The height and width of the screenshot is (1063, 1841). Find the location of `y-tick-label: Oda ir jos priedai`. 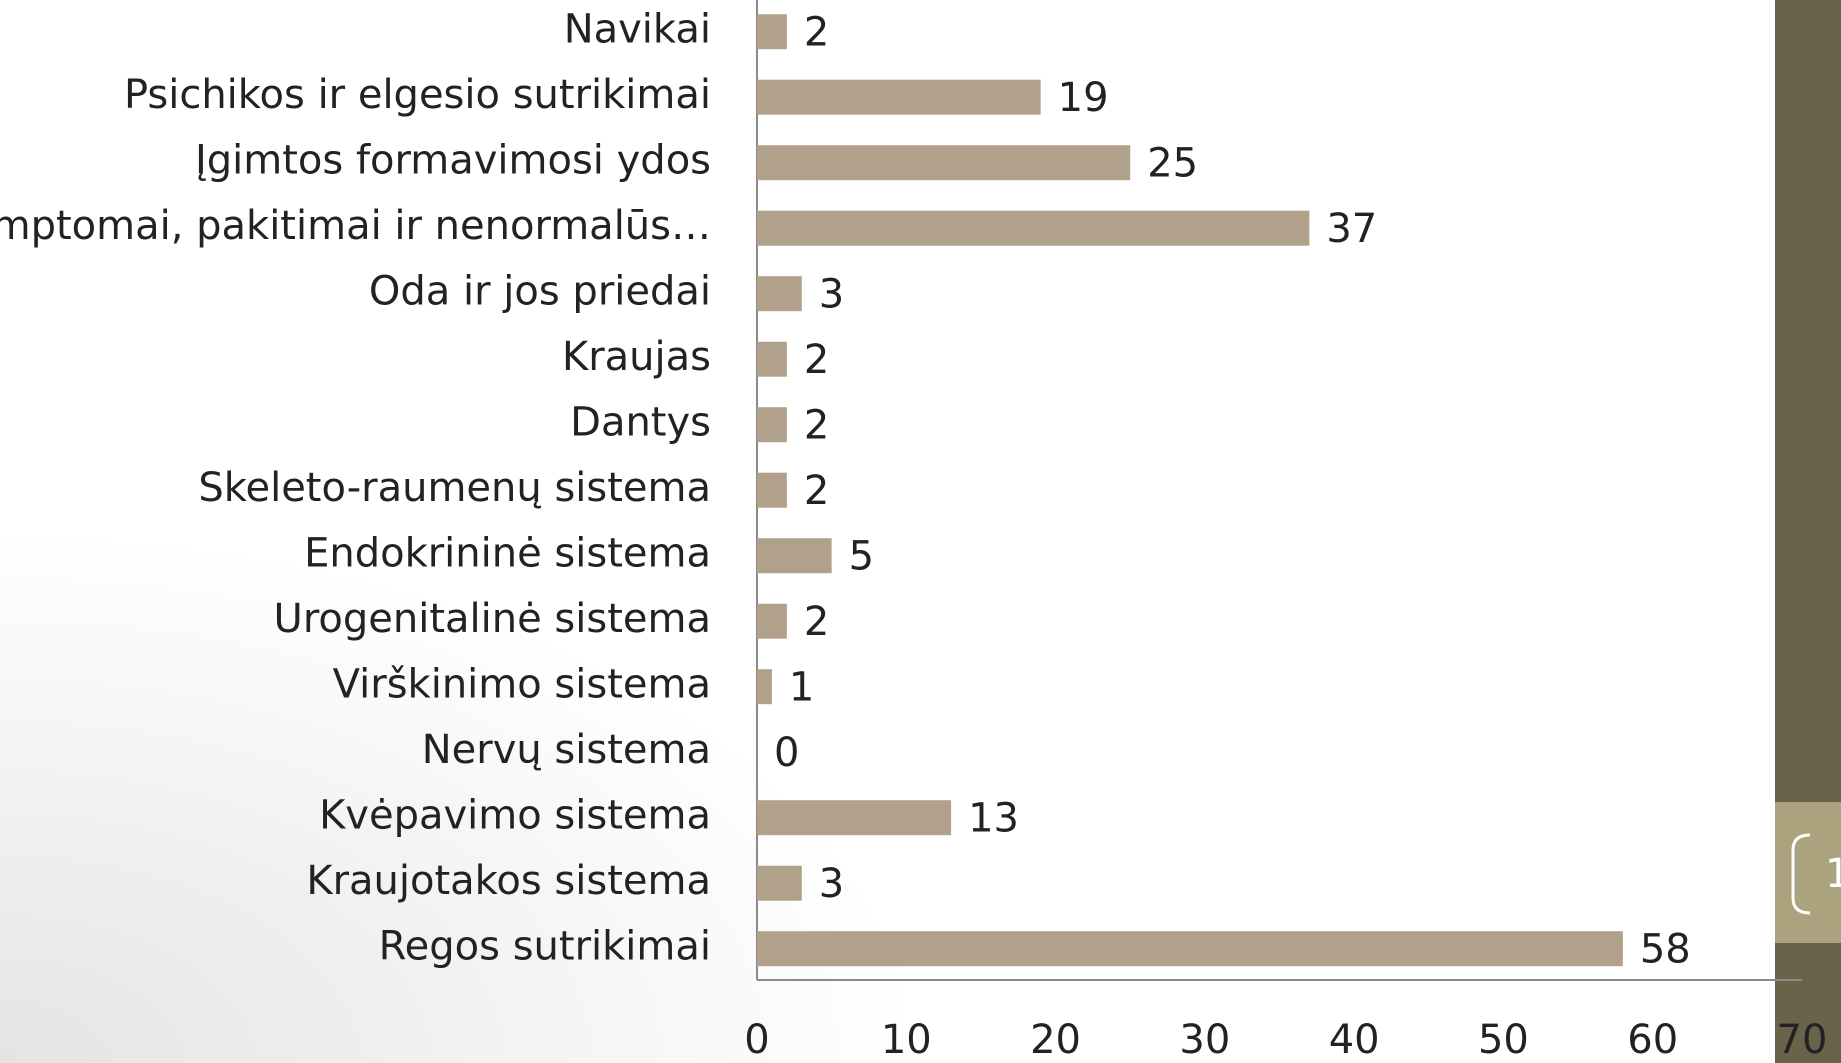

y-tick-label: Oda ir jos priedai is located at coordinates (540, 292).